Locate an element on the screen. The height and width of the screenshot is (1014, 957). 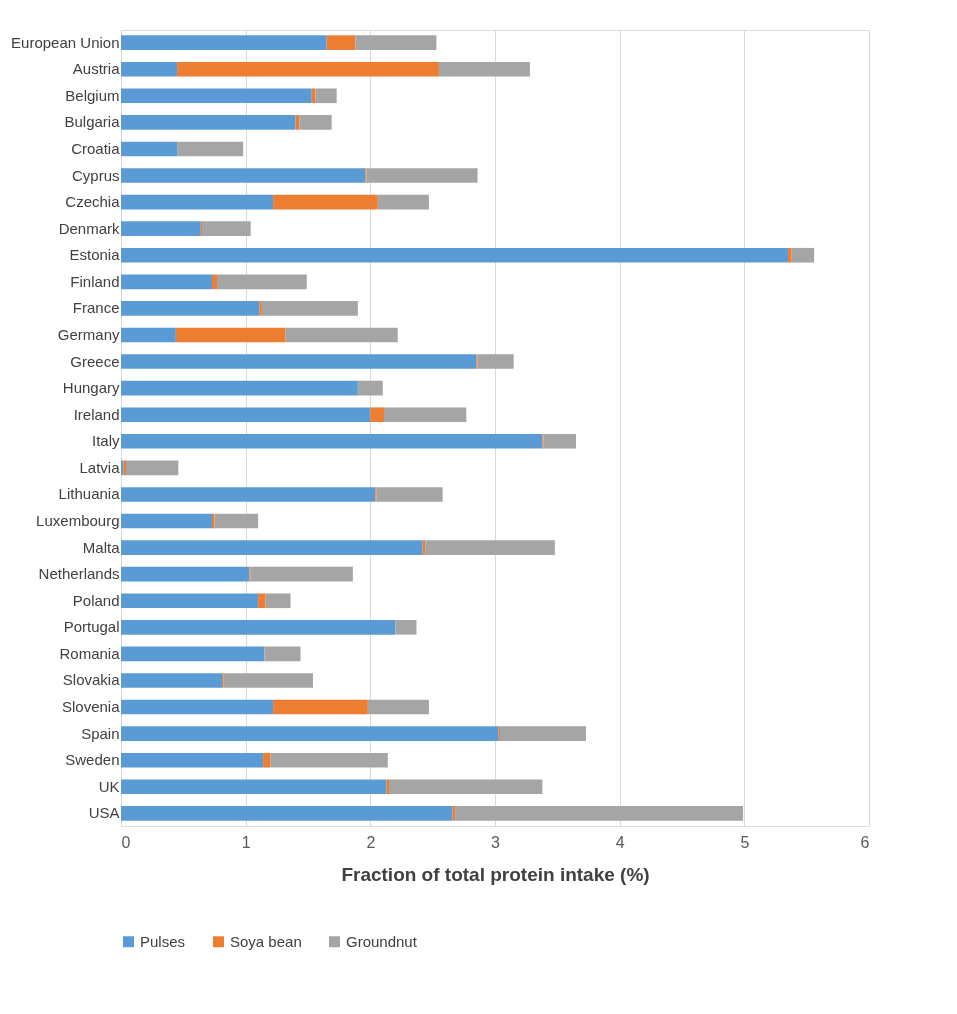
legend-label: Pulses is located at coordinates (163, 941).